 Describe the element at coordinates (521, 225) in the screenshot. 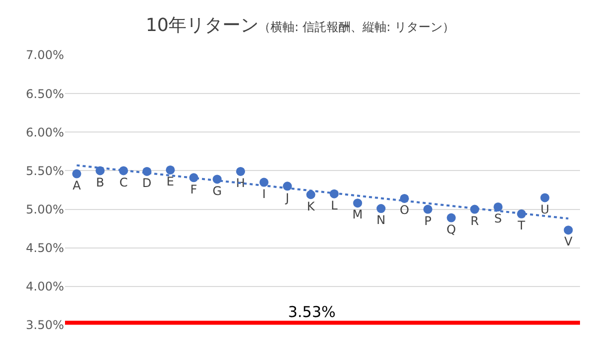

I see `data-label: T` at that location.